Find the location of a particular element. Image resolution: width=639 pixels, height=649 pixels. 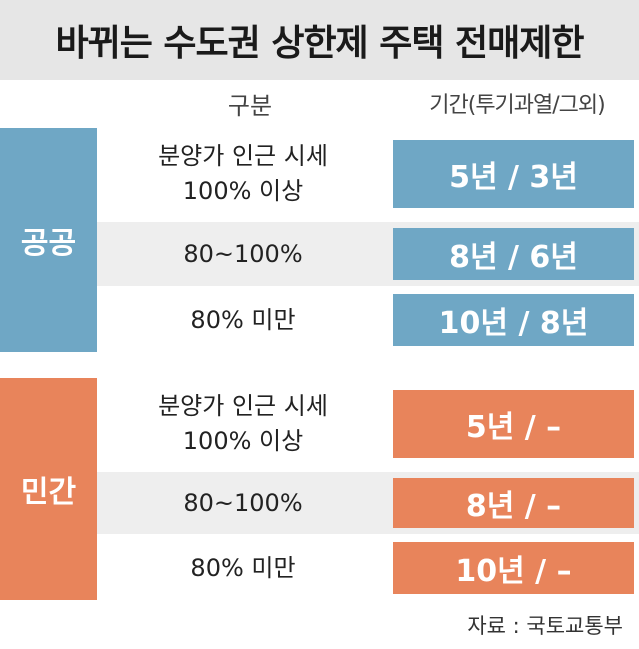

period-value: 10년 / 8년 is located at coordinates (513, 320).